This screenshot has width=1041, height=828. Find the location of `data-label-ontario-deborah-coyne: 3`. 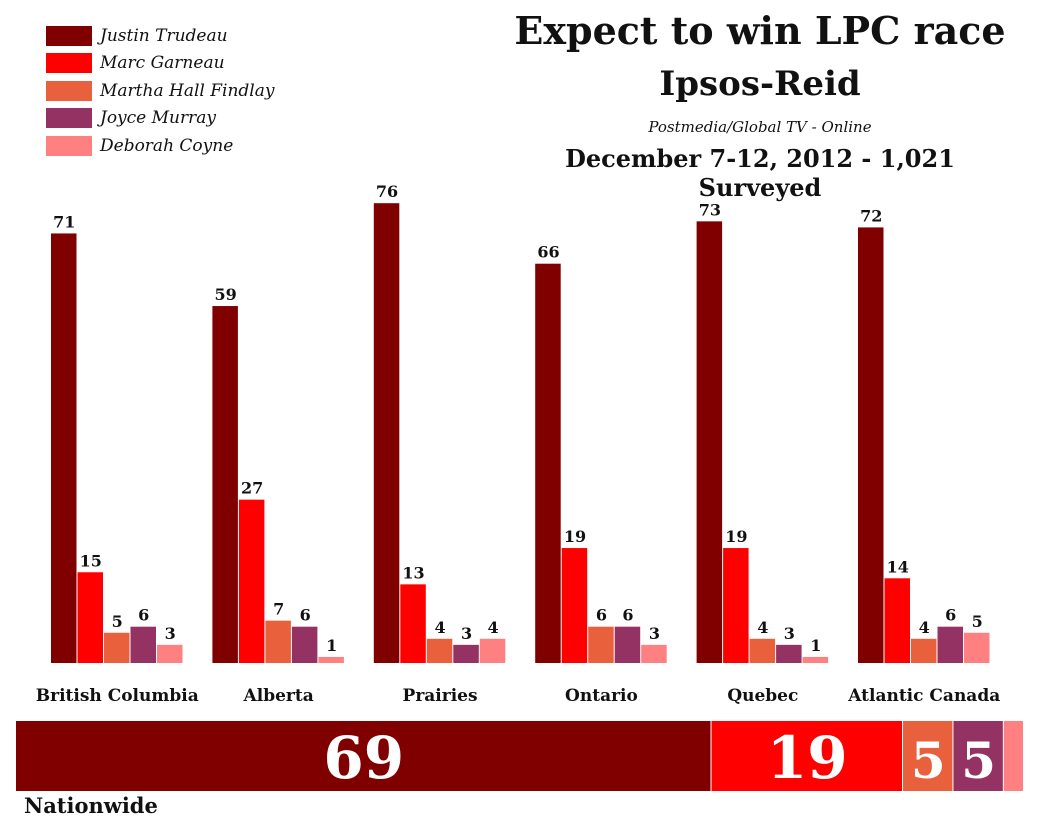

data-label-ontario-deborah-coyne: 3 is located at coordinates (654, 633).